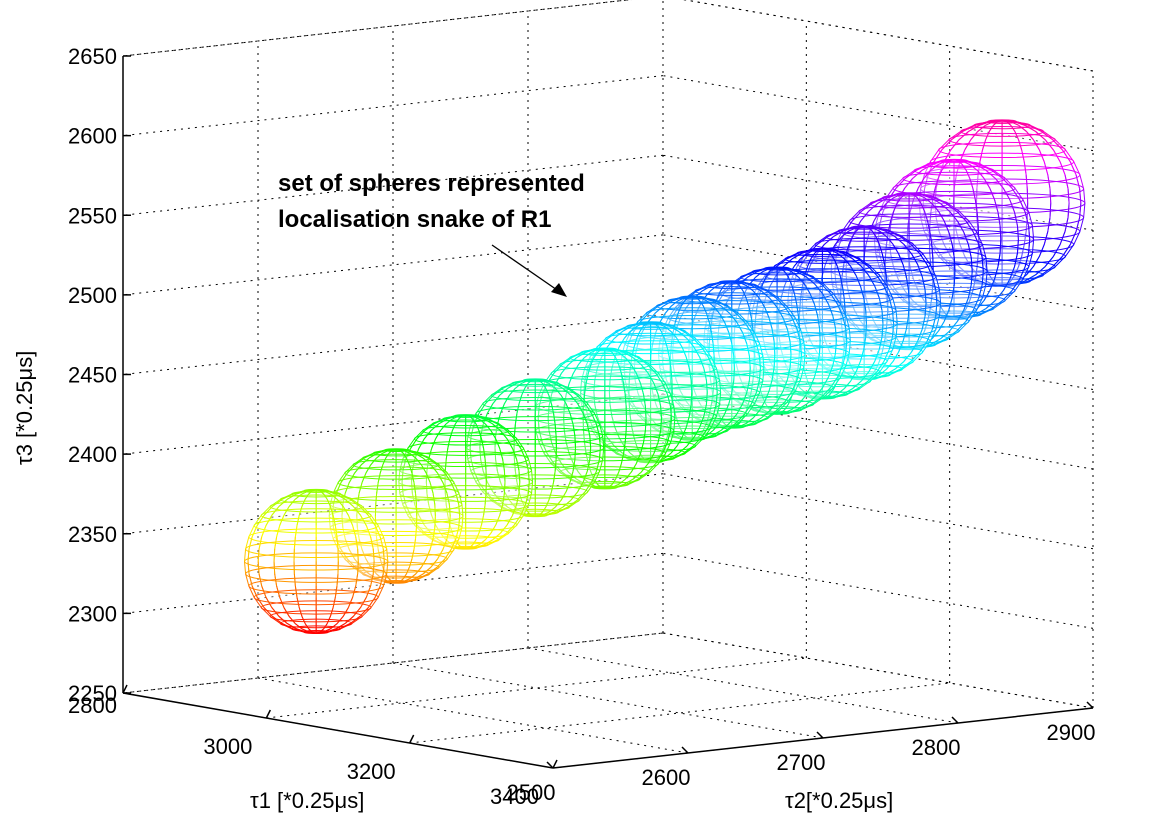  Describe the element at coordinates (685, 750) in the screenshot. I see `y-tick` at that location.